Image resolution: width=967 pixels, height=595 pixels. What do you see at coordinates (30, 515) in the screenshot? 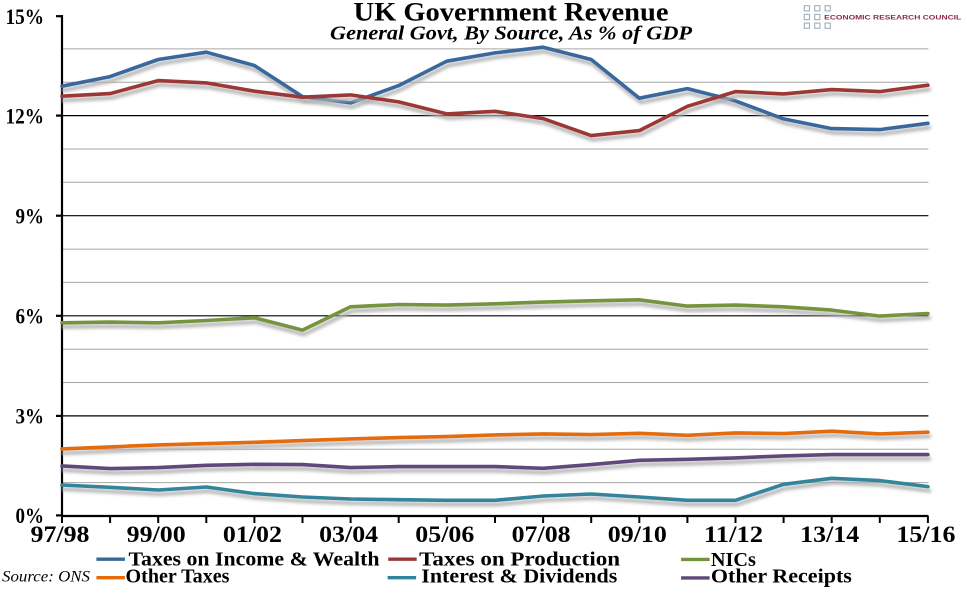
I see `svg-text: 0%` at bounding box center [30, 515].